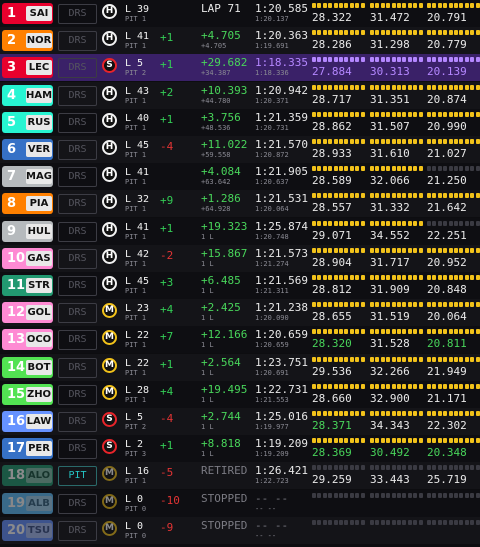 Image resolution: width=480 pixels, height=547 pixels. Describe the element at coordinates (281, 90) in the screenshot. I see `last-lap-time: 1:20.942` at that location.